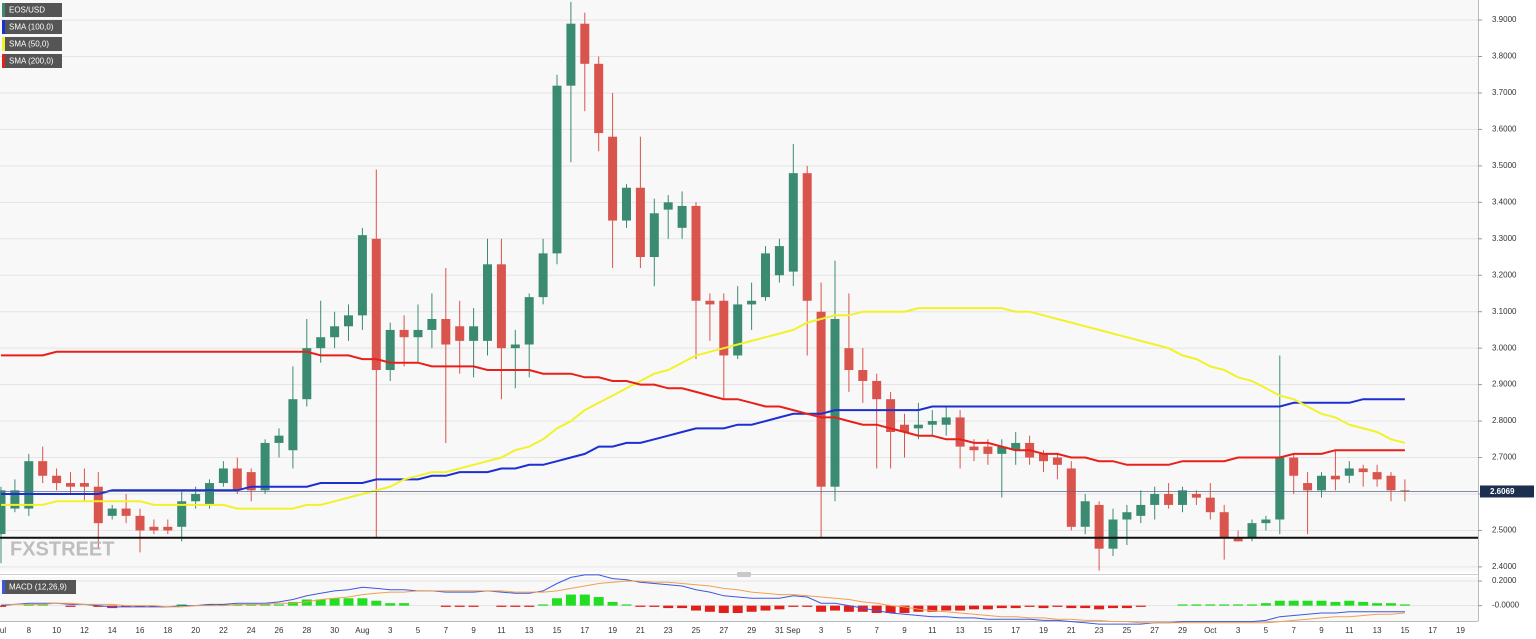 The height and width of the screenshot is (639, 1536). I want to click on y-tick-label: 2.8000, so click(1504, 420).